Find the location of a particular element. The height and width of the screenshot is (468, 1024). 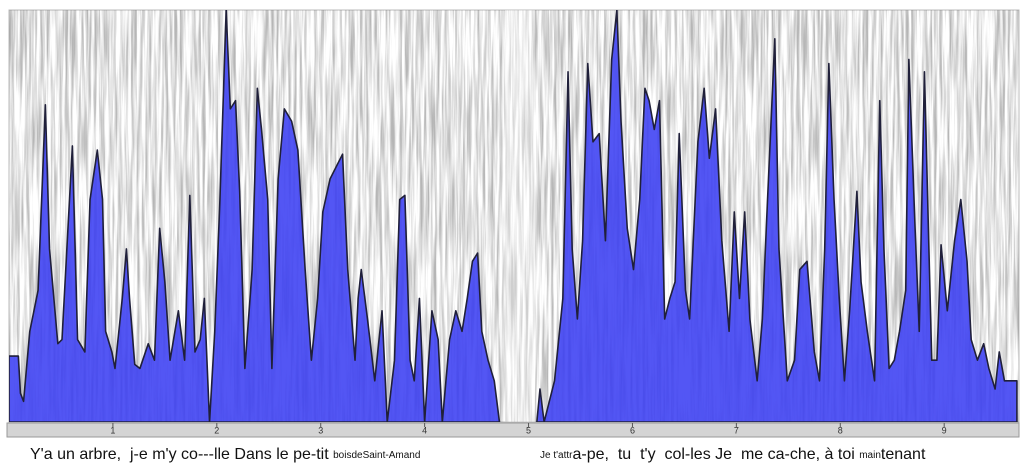

lyric-segment: tenant is located at coordinates (903, 454).